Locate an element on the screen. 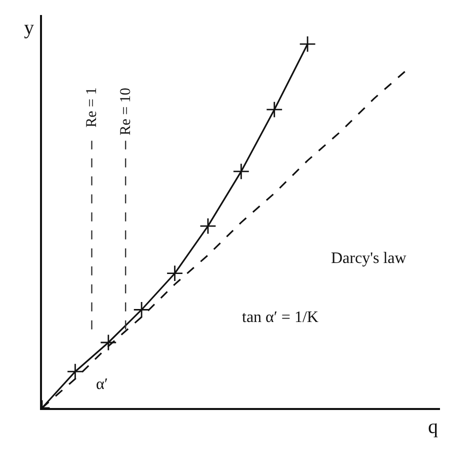 The image size is (458, 450). annotation: Darcy's law is located at coordinates (369, 258).